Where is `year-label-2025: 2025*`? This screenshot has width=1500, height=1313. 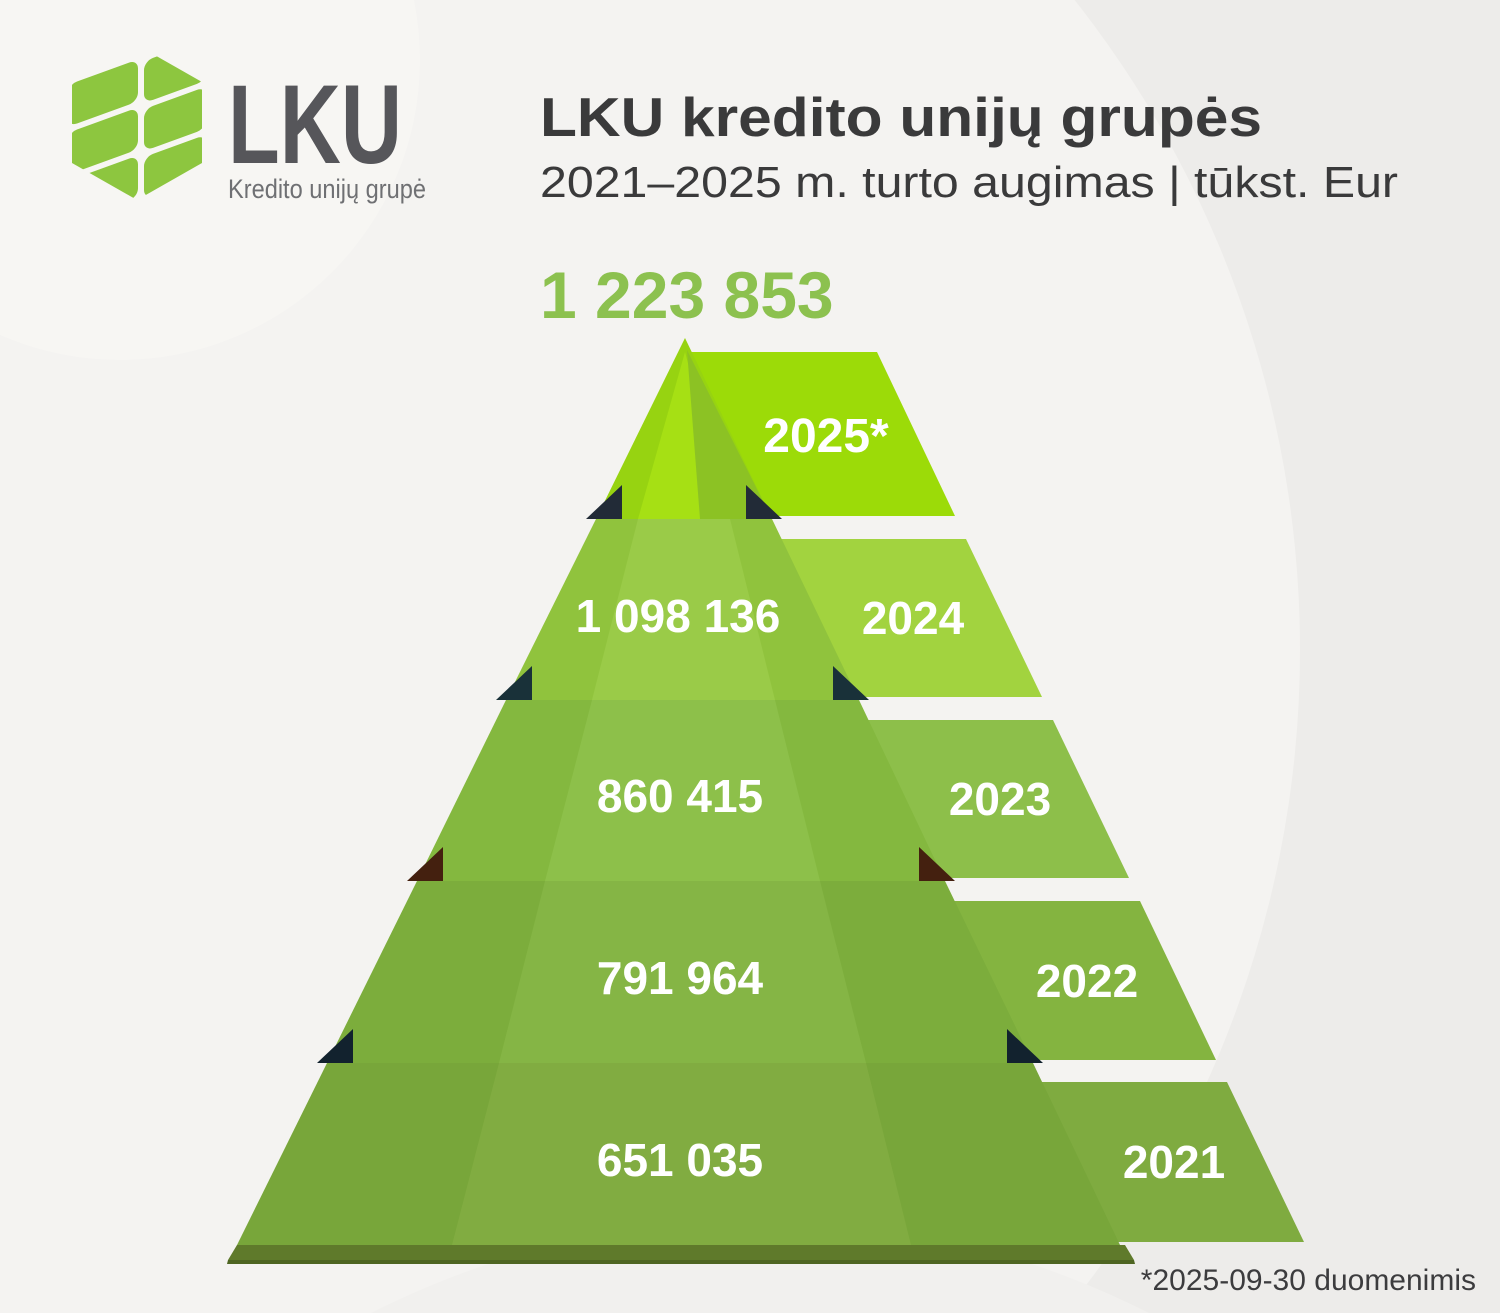
year-label-2025: 2025* is located at coordinates (826, 436).